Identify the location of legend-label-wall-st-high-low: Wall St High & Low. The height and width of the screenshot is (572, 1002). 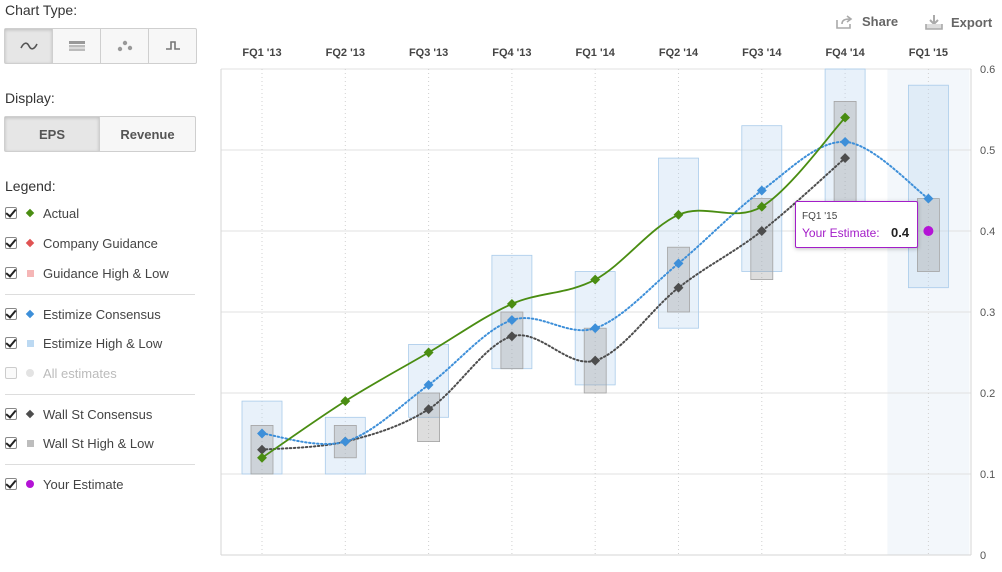
(98, 443).